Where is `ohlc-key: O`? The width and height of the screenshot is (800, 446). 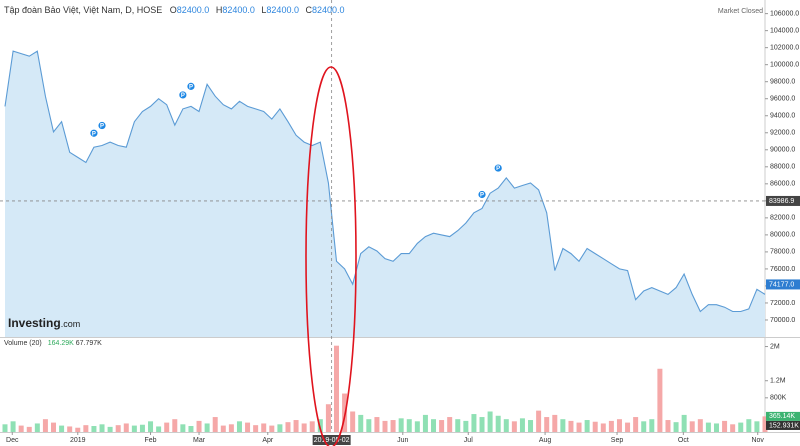
ohlc-key: O is located at coordinates (173, 10).